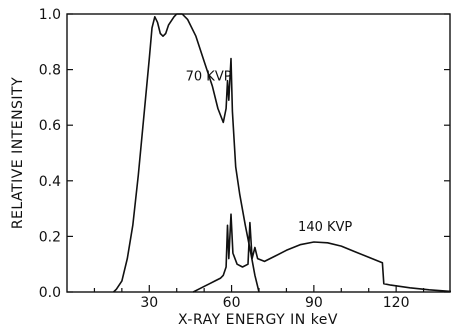  What do you see at coordinates (258, 320) in the screenshot?
I see `x-axis-label: X-RAY ENERGY IN keV` at bounding box center [258, 320].